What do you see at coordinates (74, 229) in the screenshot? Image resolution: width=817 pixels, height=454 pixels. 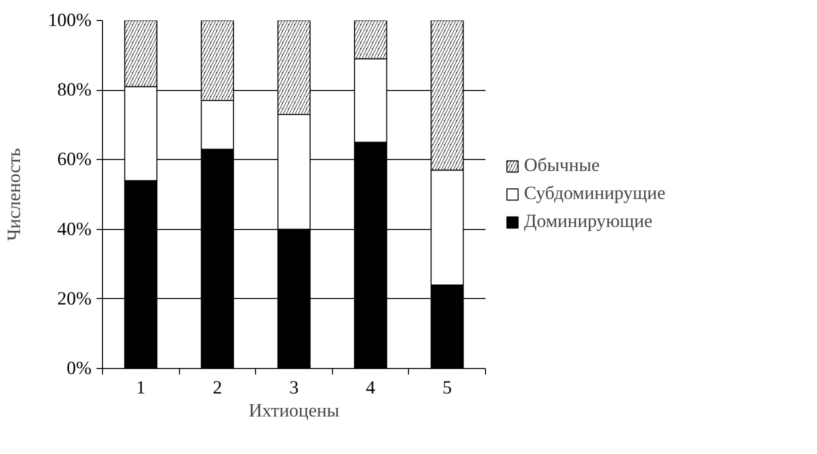 I see `y-tick-label: 40%` at bounding box center [74, 229].